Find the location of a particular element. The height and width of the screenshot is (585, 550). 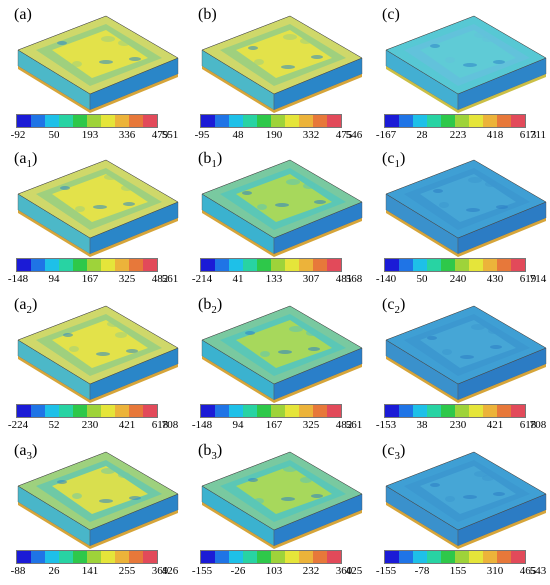

colorbar-ticks: -167 28 223 418 613 711 is located at coordinates (460, 136).